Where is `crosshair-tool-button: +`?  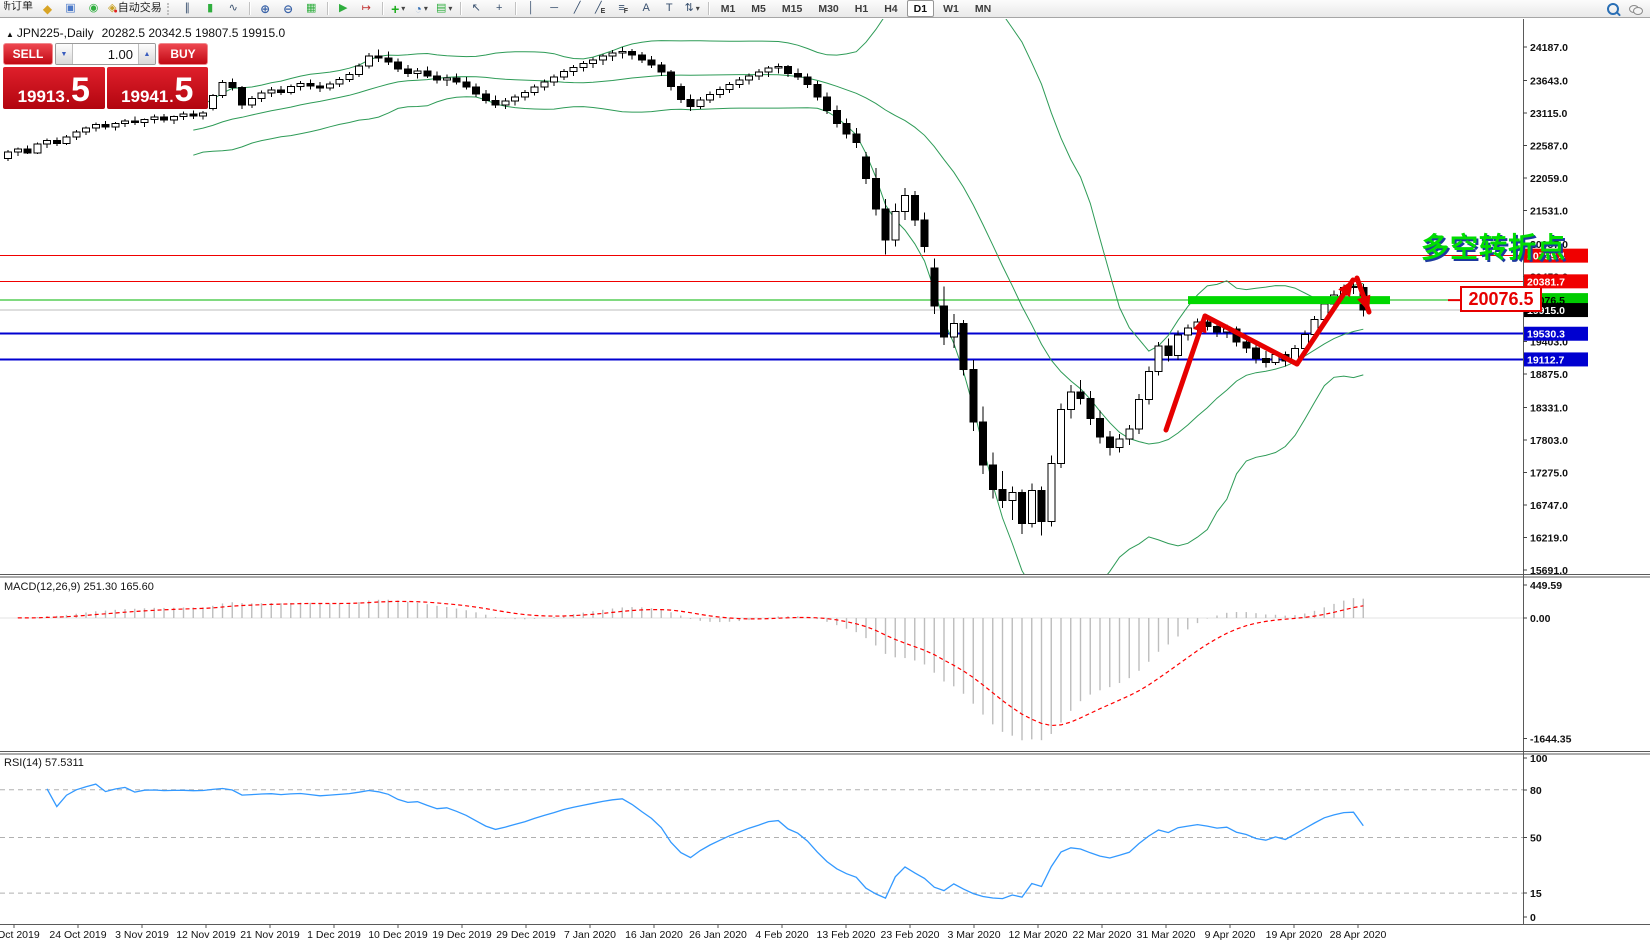 crosshair-tool-button: + is located at coordinates (499, 8).